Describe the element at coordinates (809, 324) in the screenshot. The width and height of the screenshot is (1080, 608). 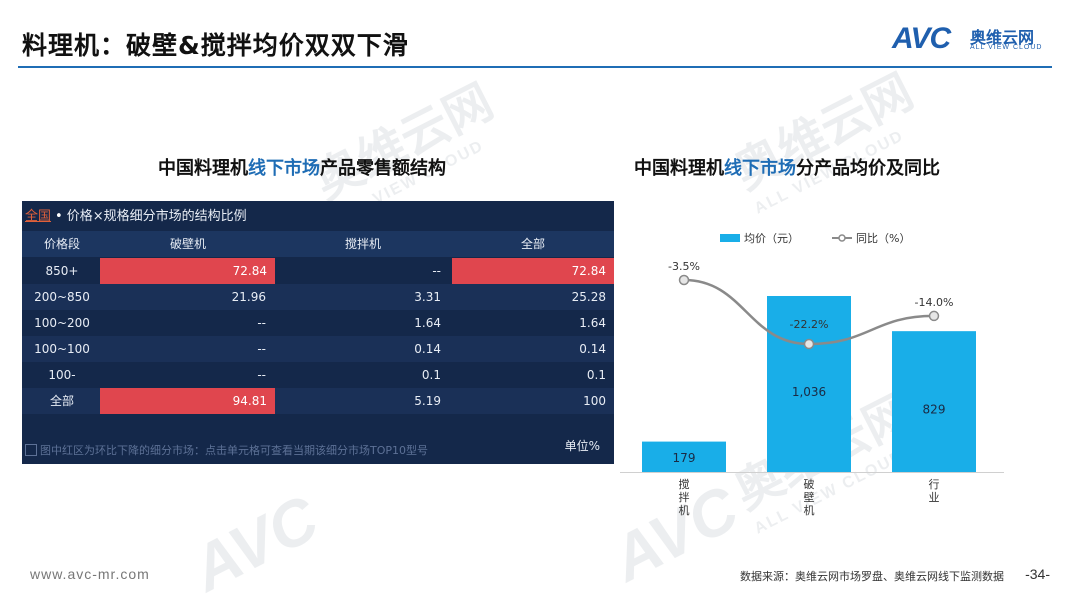
I see `yoy-value-label: -22.2%` at that location.